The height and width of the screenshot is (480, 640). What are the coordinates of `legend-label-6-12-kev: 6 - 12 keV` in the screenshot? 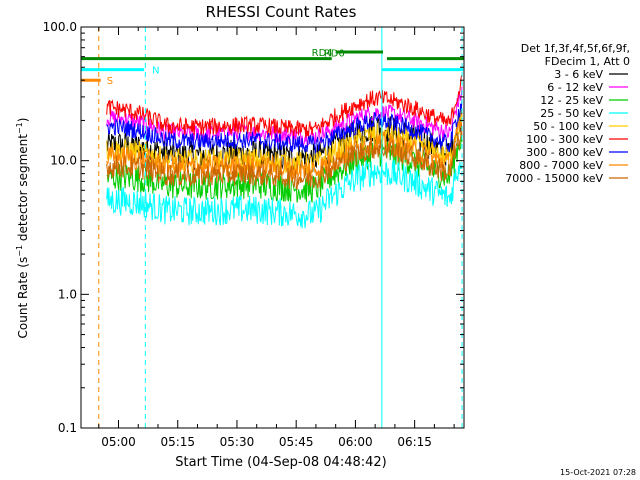 It's located at (575, 87).